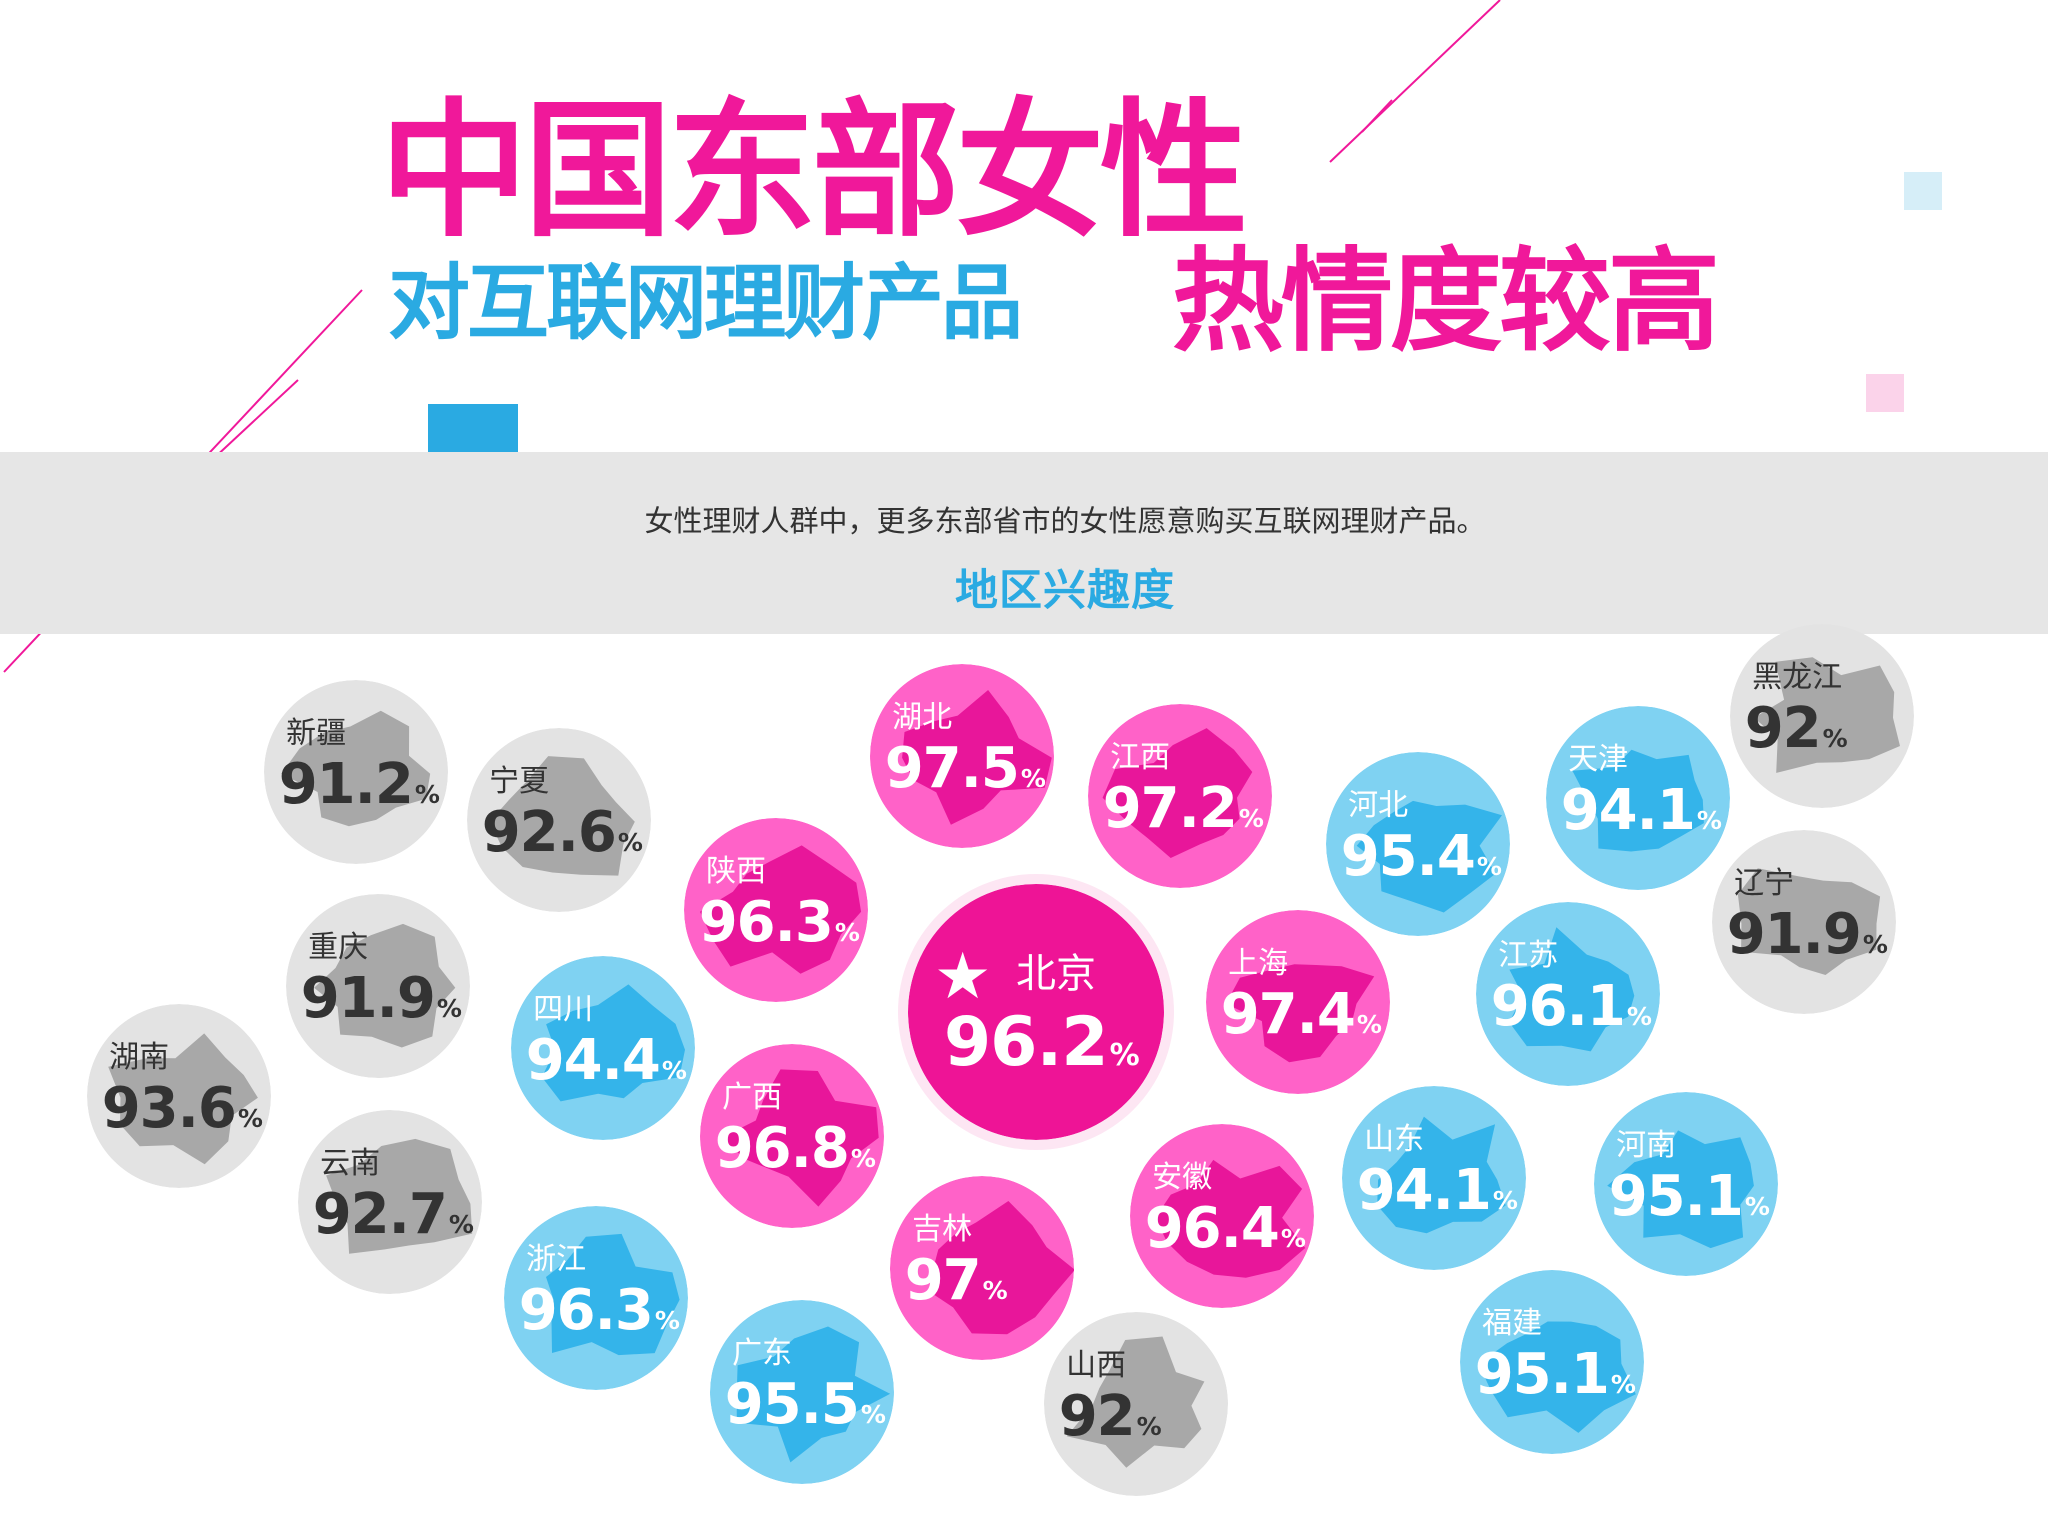 The image size is (2048, 1536). I want to click on region-bubble: 浙江 96.3%, so click(596, 1298).